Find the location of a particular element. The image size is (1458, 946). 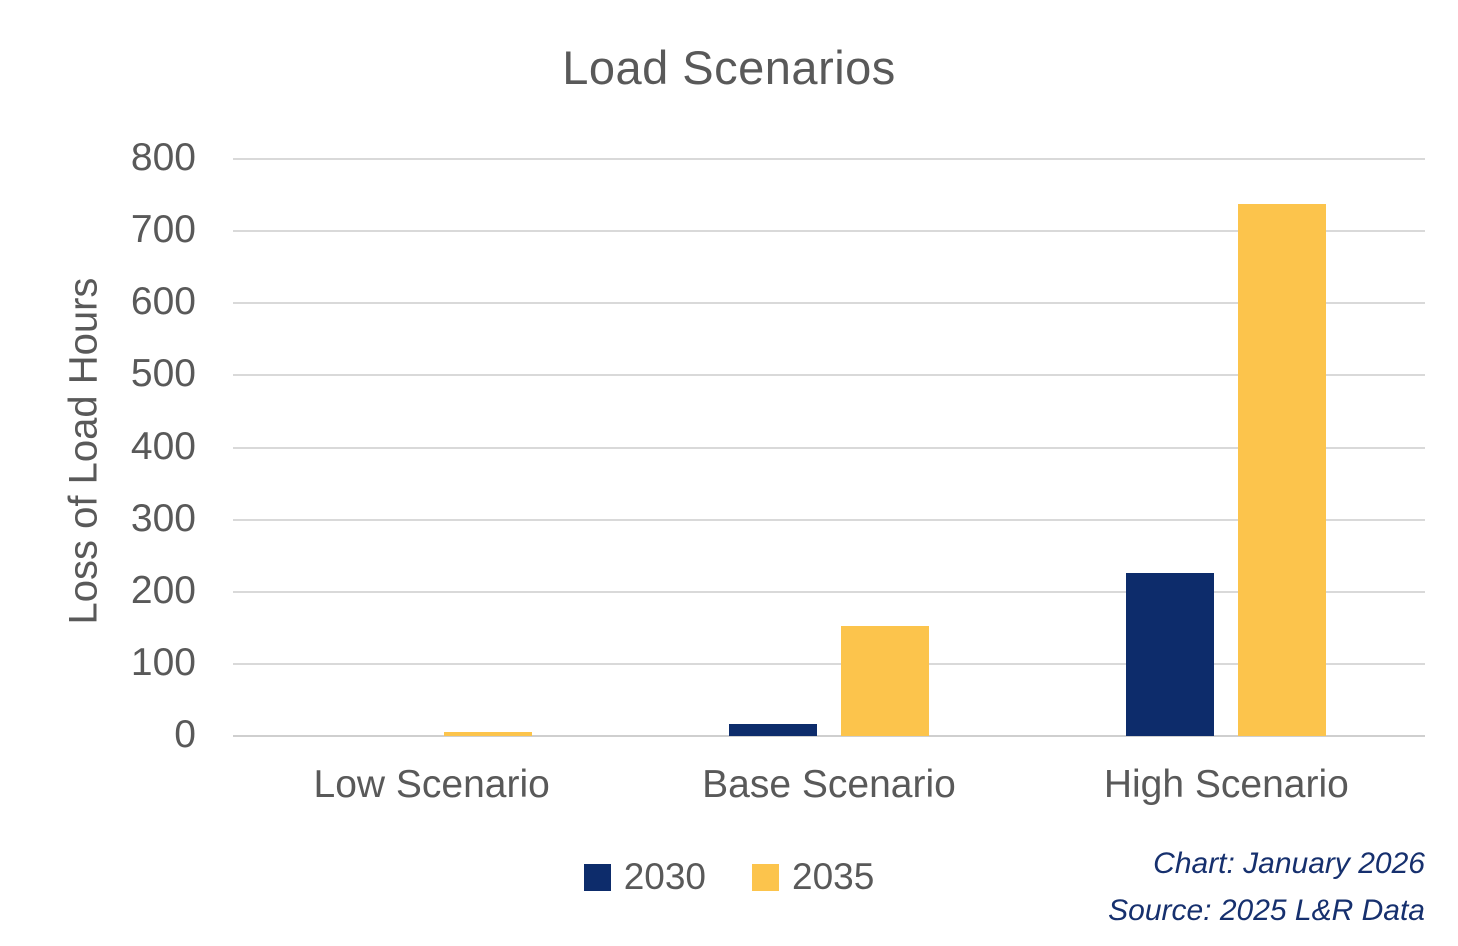

chart-title: Load Scenarios is located at coordinates (729, 67).